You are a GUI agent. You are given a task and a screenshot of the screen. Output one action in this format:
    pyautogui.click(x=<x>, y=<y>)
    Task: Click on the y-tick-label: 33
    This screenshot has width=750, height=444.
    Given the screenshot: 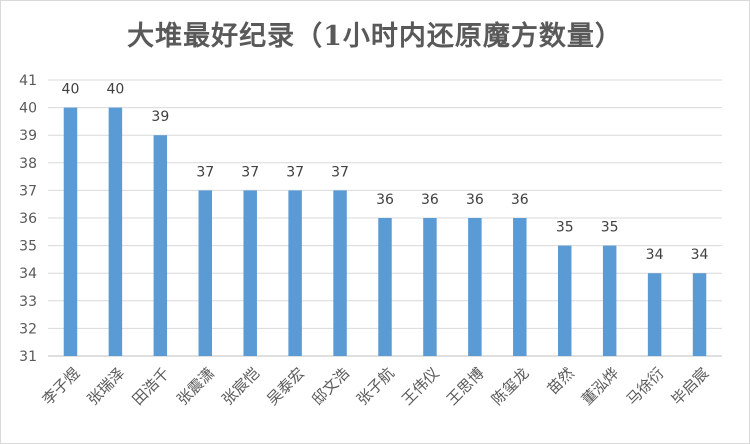 What is the action you would take?
    pyautogui.click(x=28, y=302)
    